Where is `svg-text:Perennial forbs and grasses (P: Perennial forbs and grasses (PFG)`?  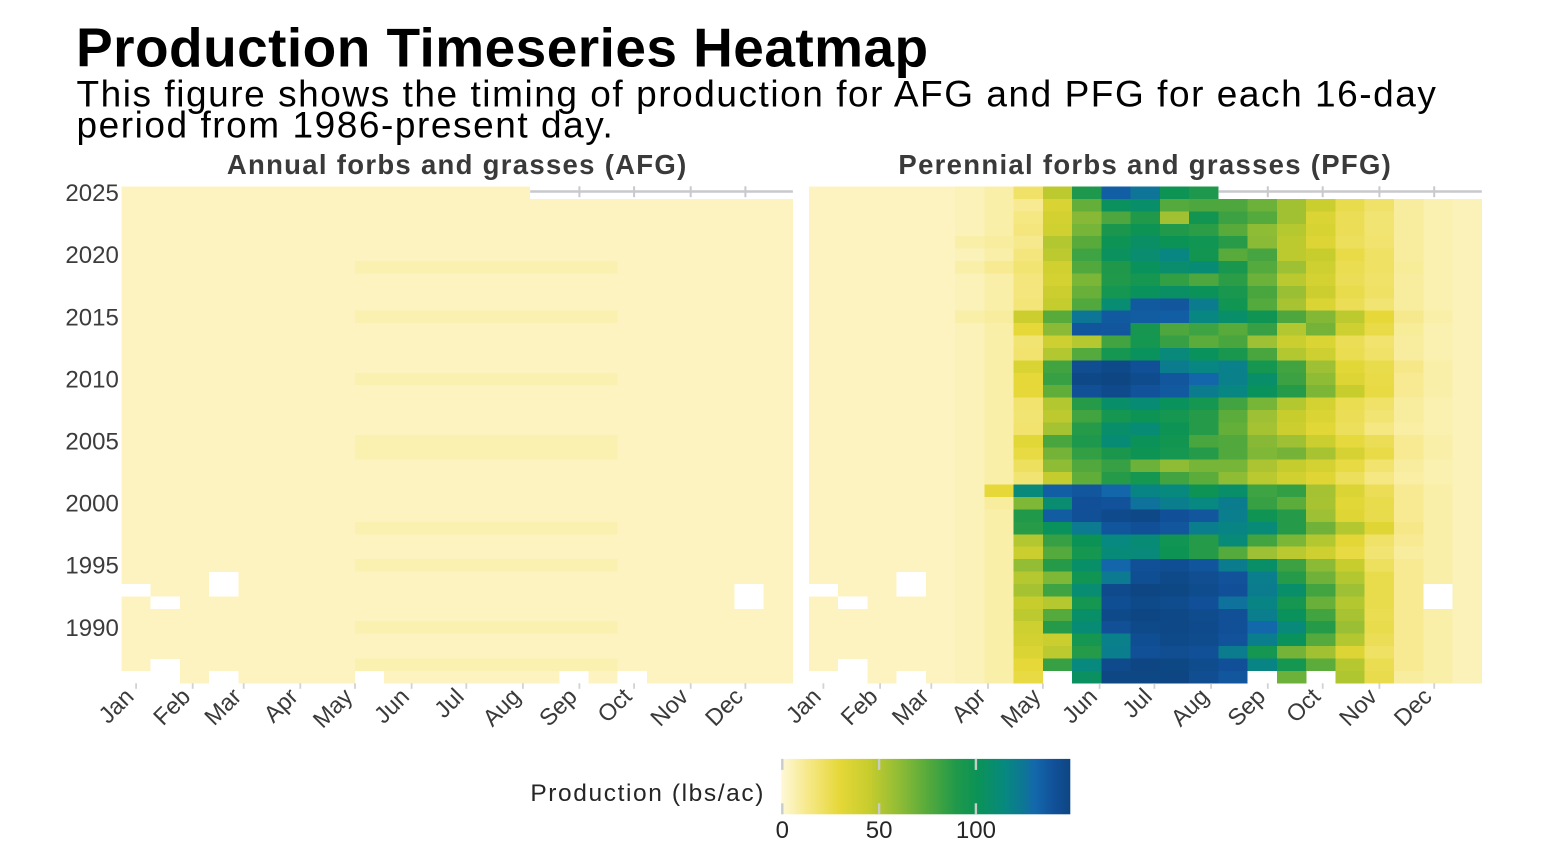
svg-text:Perennial forbs and grasses (P: Perennial forbs and grasses (PFG) is located at coordinates (1145, 164).